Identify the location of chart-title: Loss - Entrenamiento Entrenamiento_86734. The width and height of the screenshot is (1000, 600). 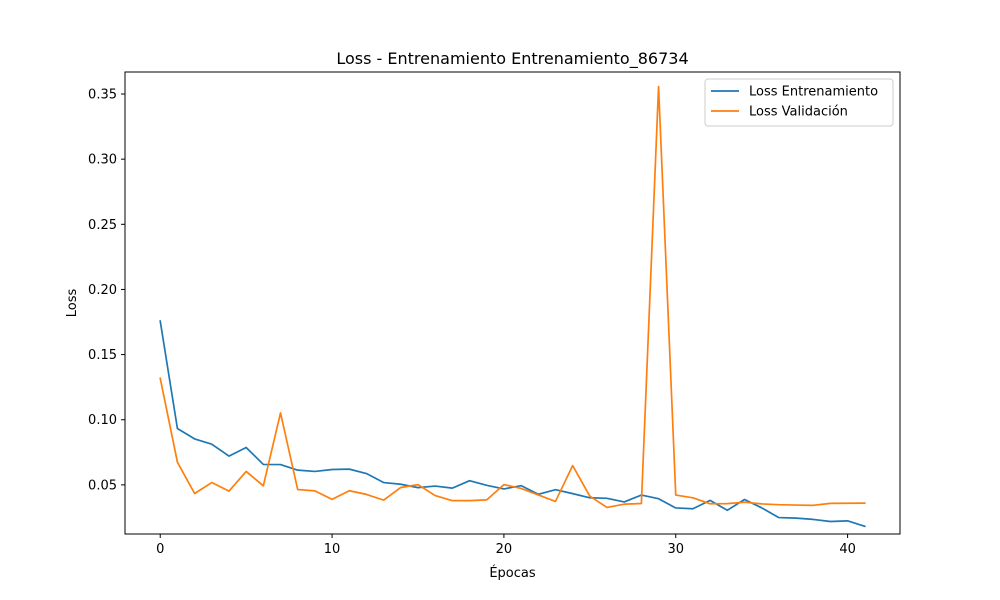
(512, 59).